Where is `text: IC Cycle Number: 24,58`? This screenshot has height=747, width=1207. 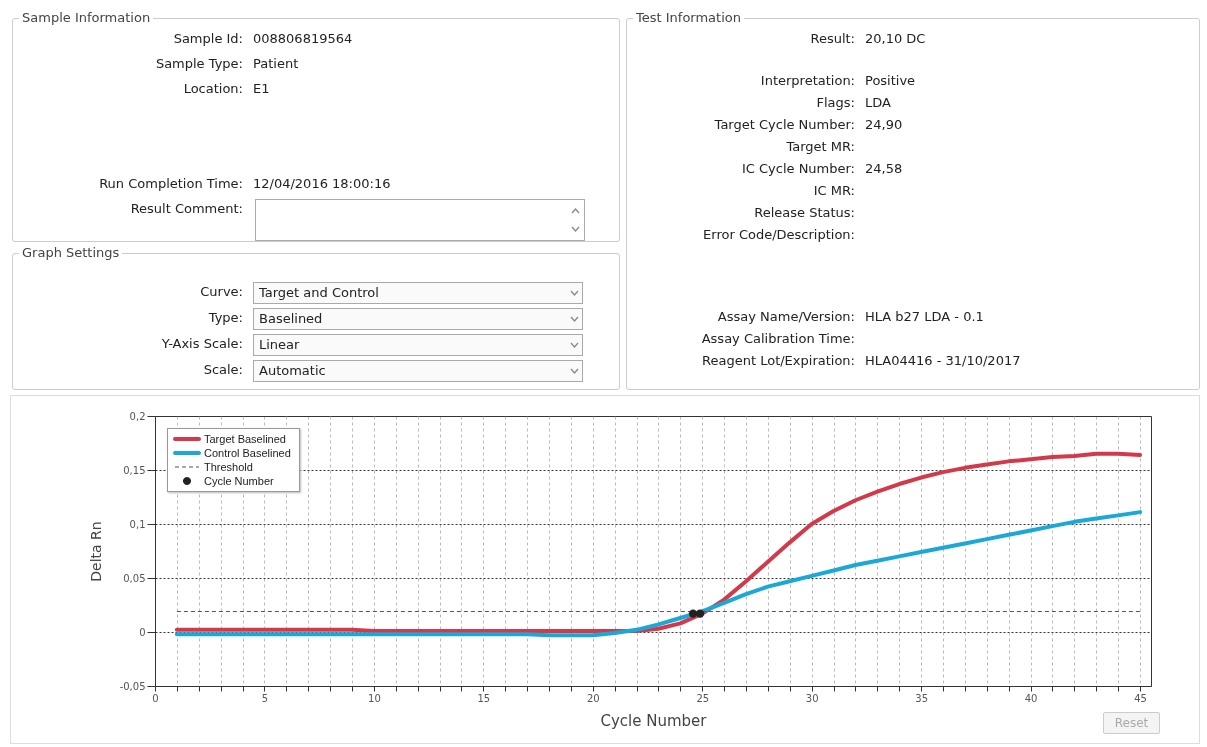 text: IC Cycle Number: 24,58 is located at coordinates (822, 168).